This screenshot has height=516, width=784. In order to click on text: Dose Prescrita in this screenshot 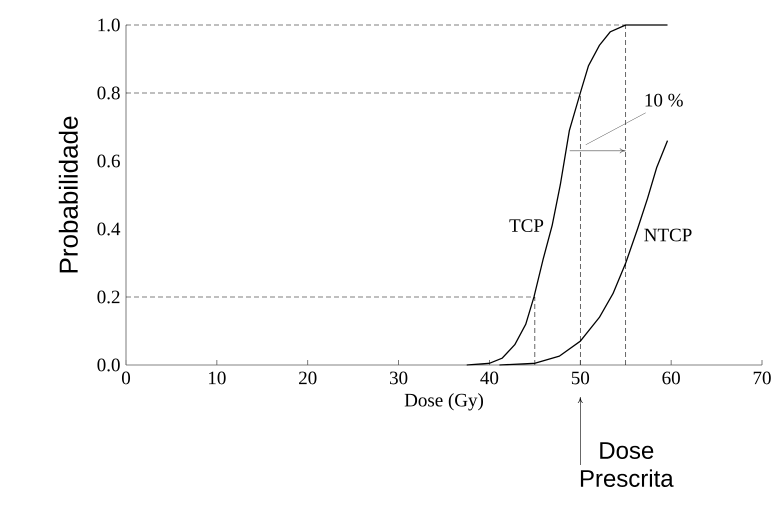, I will do `click(627, 464)`.